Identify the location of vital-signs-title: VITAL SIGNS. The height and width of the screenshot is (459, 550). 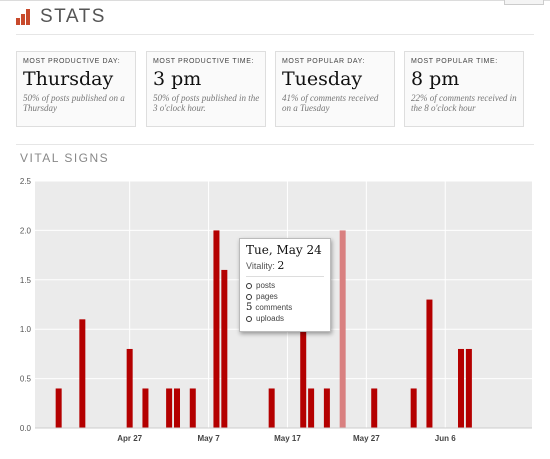
(65, 158).